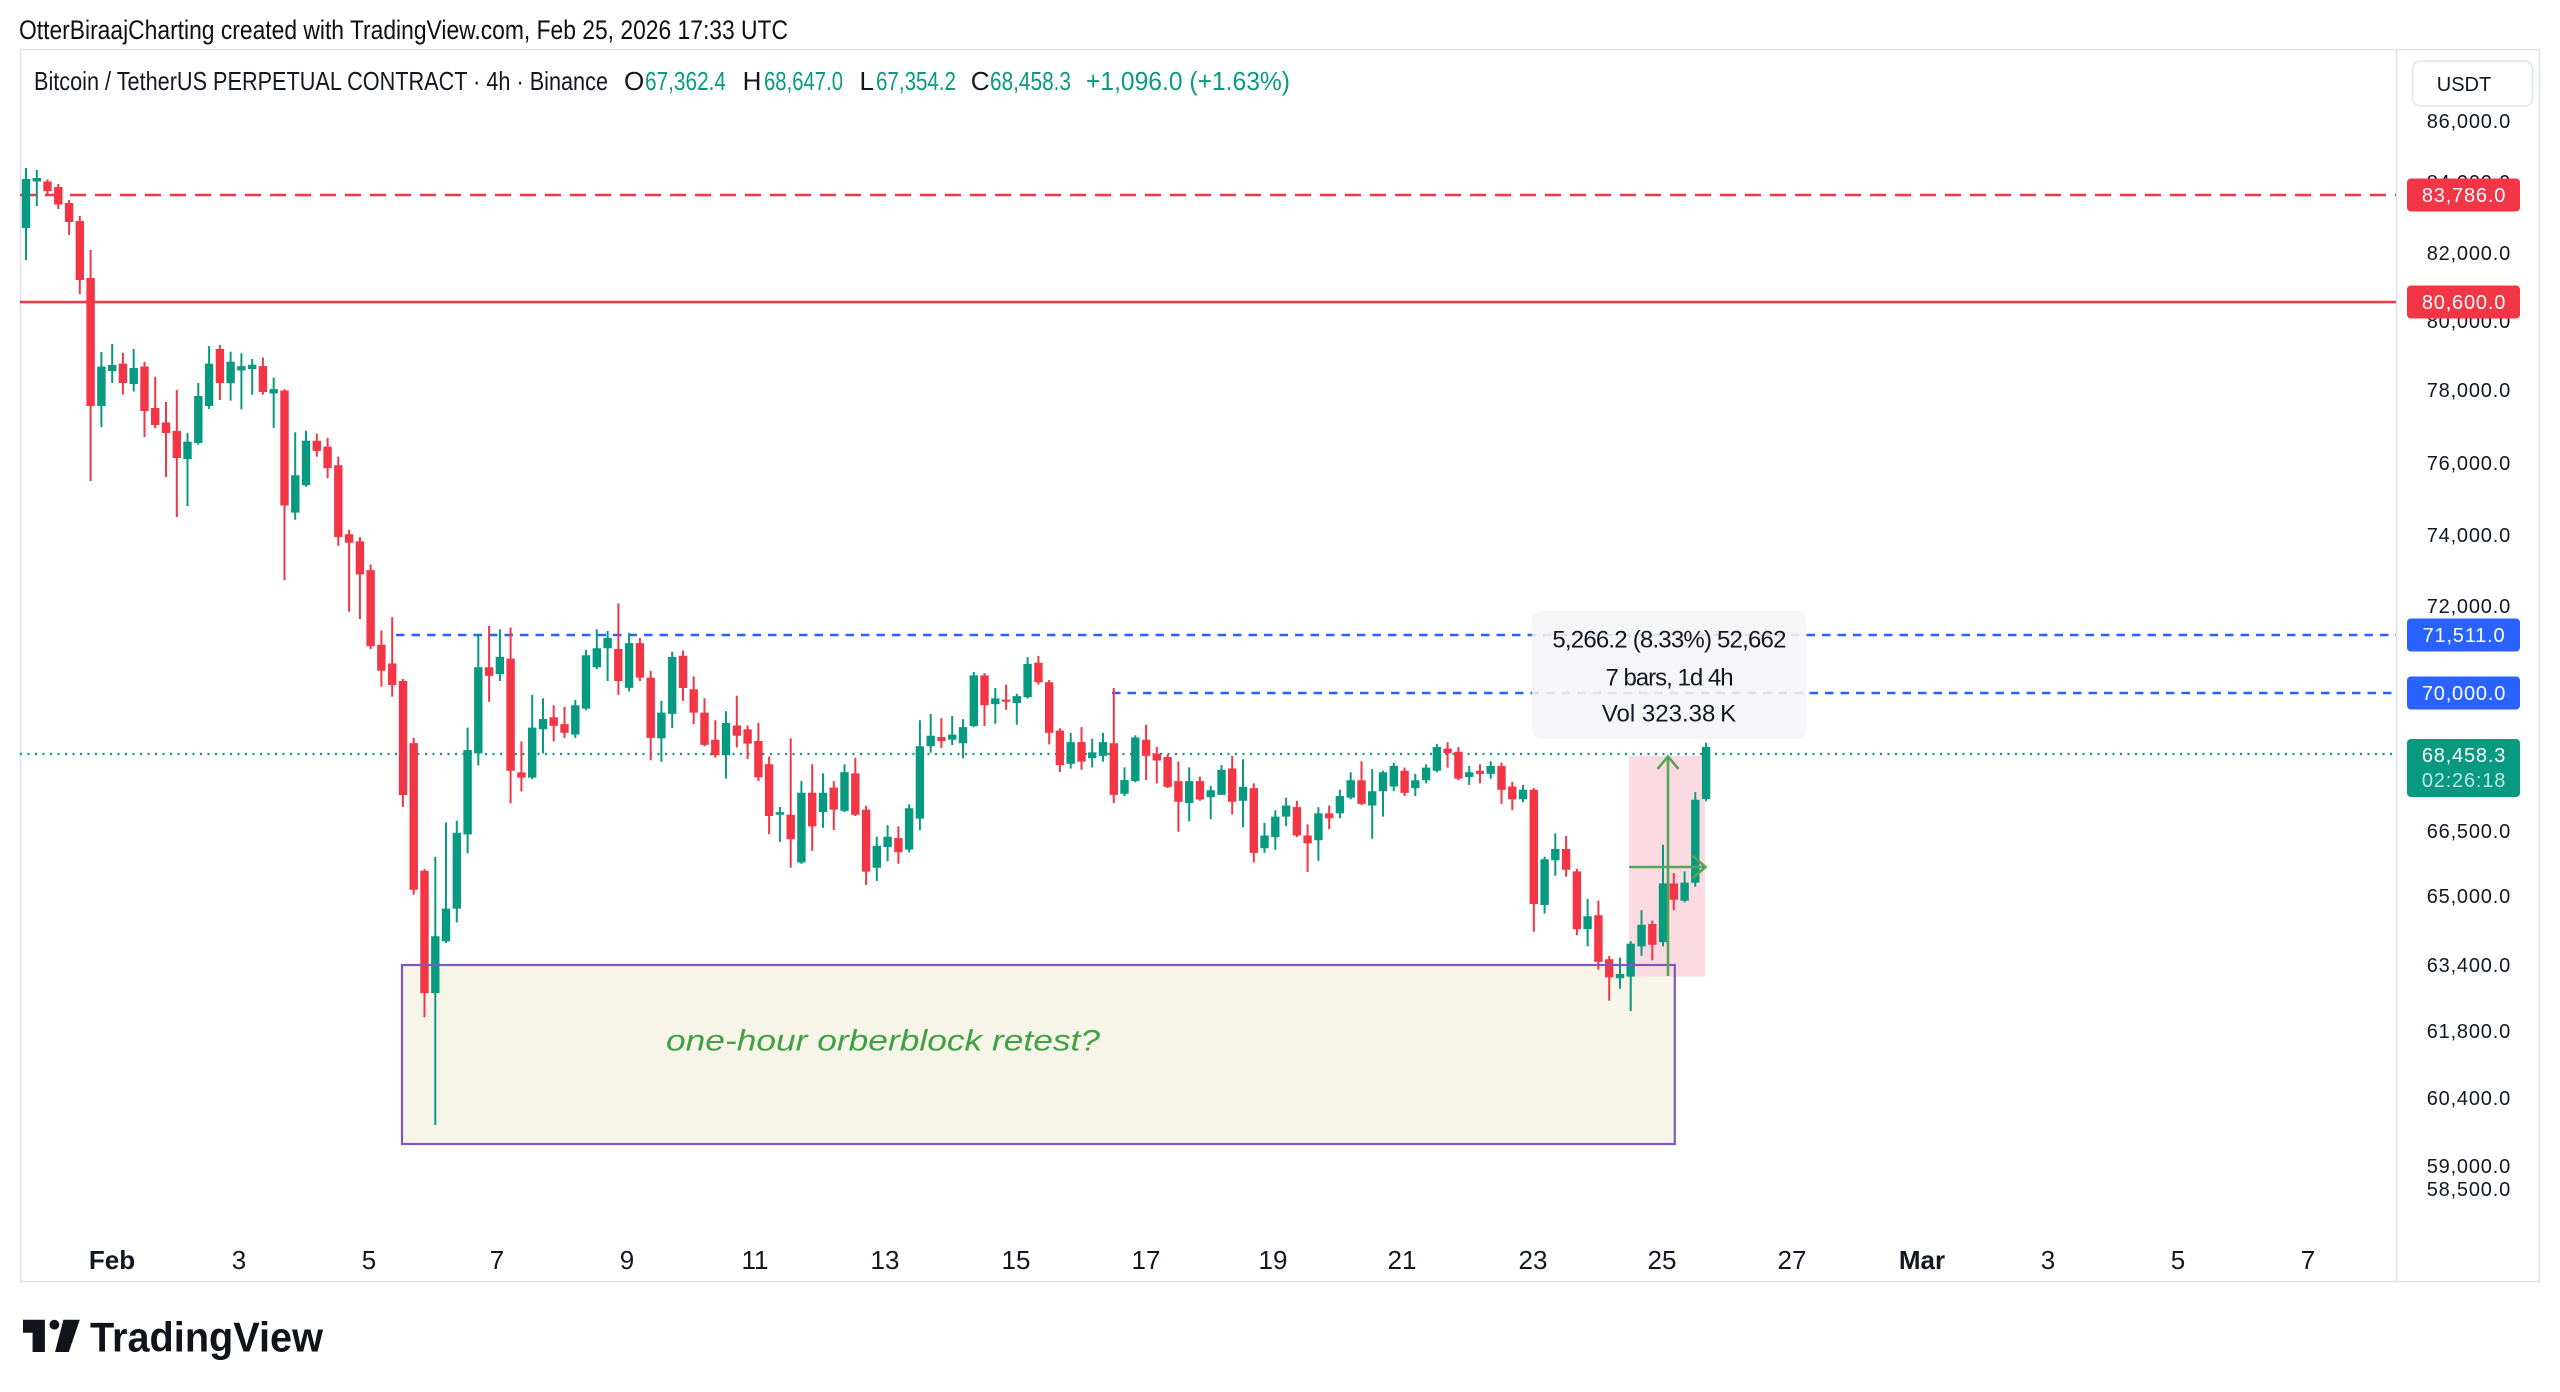  What do you see at coordinates (1668, 678) in the screenshot?
I see `svg-text: 7 bars, 1d 4h` at bounding box center [1668, 678].